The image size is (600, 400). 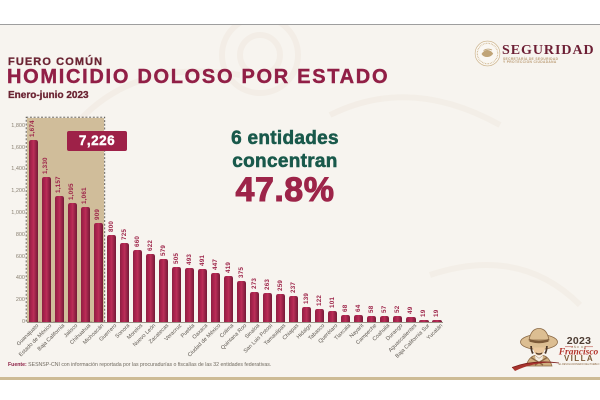 I want to click on svg-text: Francisco, so click(x=578, y=353).